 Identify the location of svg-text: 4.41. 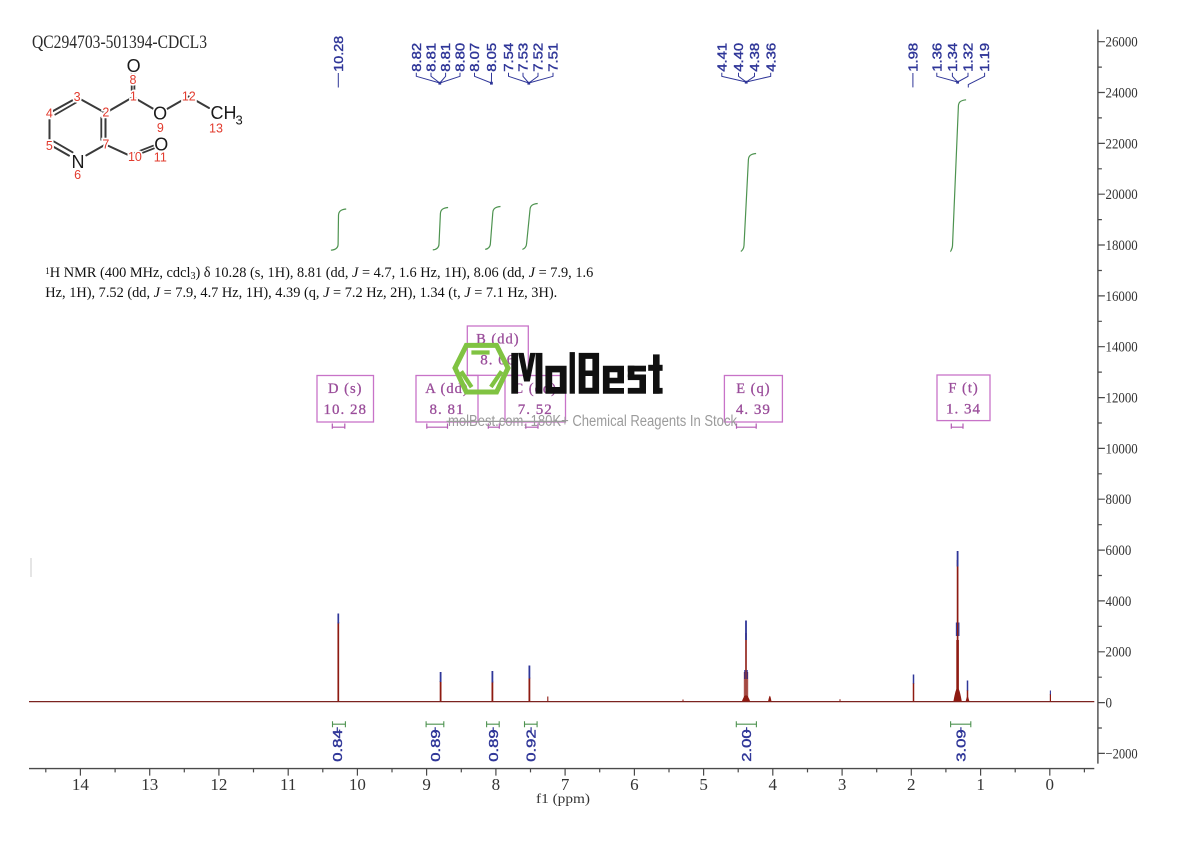
(721, 57).